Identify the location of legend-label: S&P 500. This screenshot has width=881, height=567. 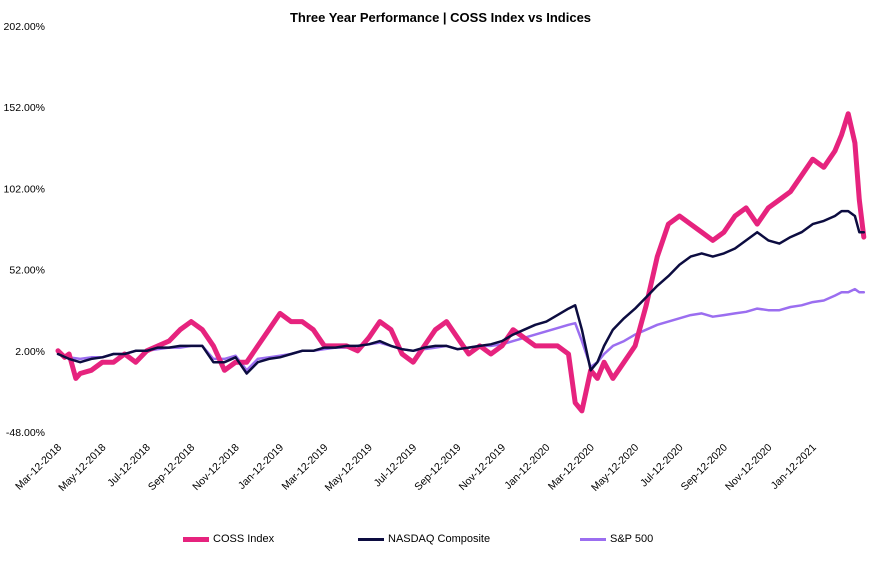
(632, 539).